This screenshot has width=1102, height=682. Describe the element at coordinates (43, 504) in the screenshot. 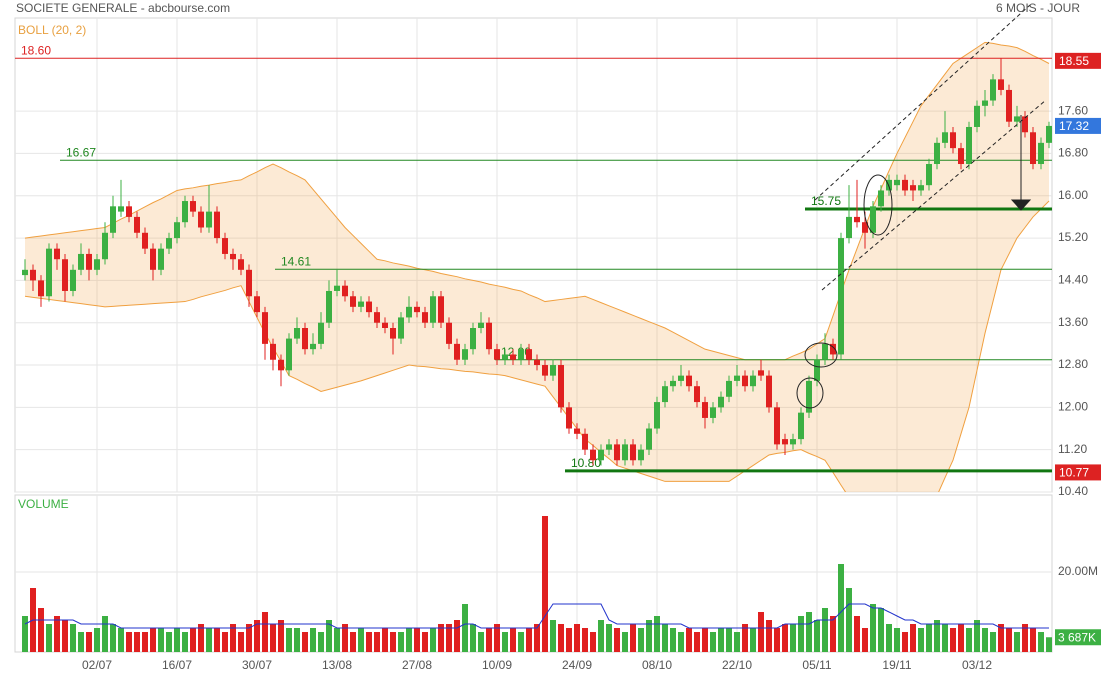

I see `volume-label: VOLUME` at that location.